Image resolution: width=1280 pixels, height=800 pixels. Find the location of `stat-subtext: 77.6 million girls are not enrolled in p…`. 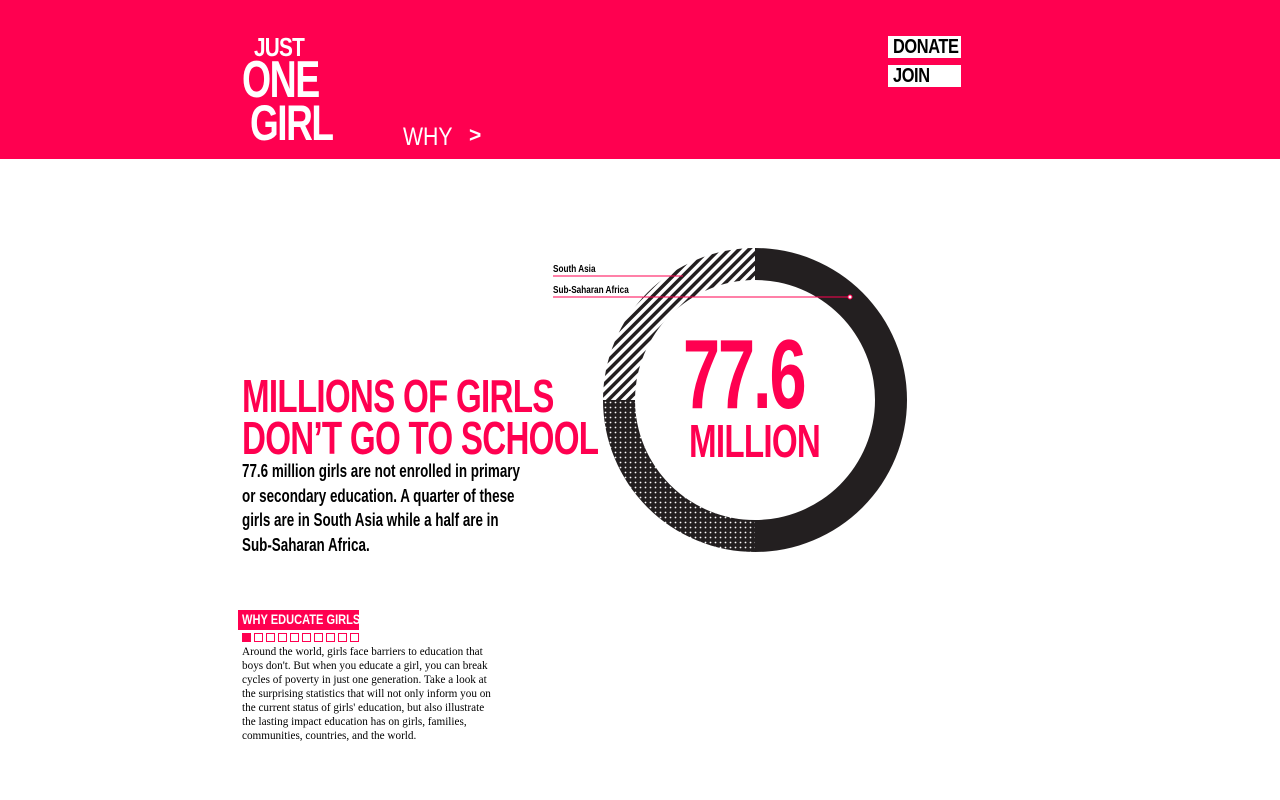

stat-subtext: 77.6 million girls are not enrolled in p… is located at coordinates (399, 508).